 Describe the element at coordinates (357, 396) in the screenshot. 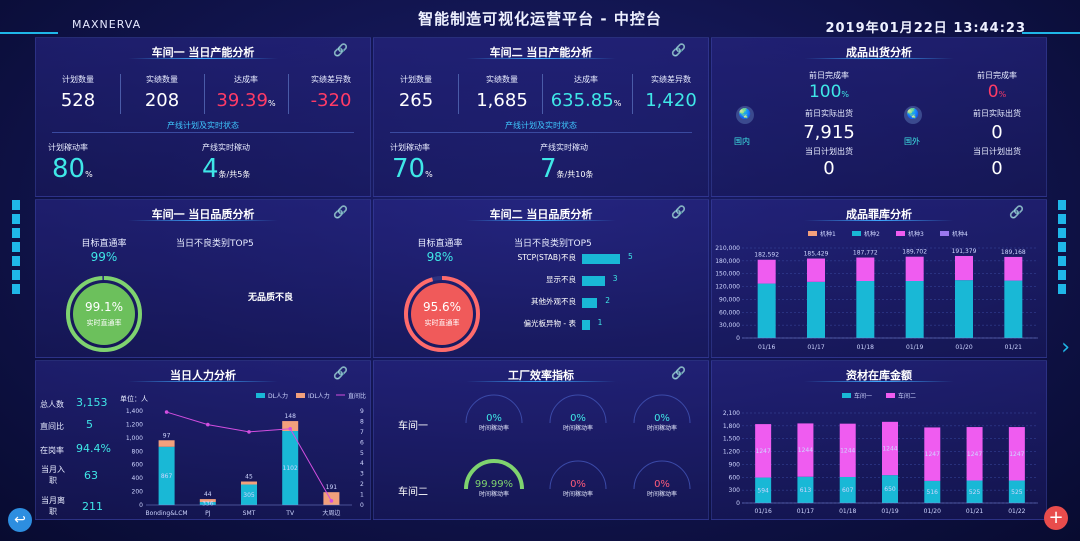

I see `legend-label: 直间比` at that location.